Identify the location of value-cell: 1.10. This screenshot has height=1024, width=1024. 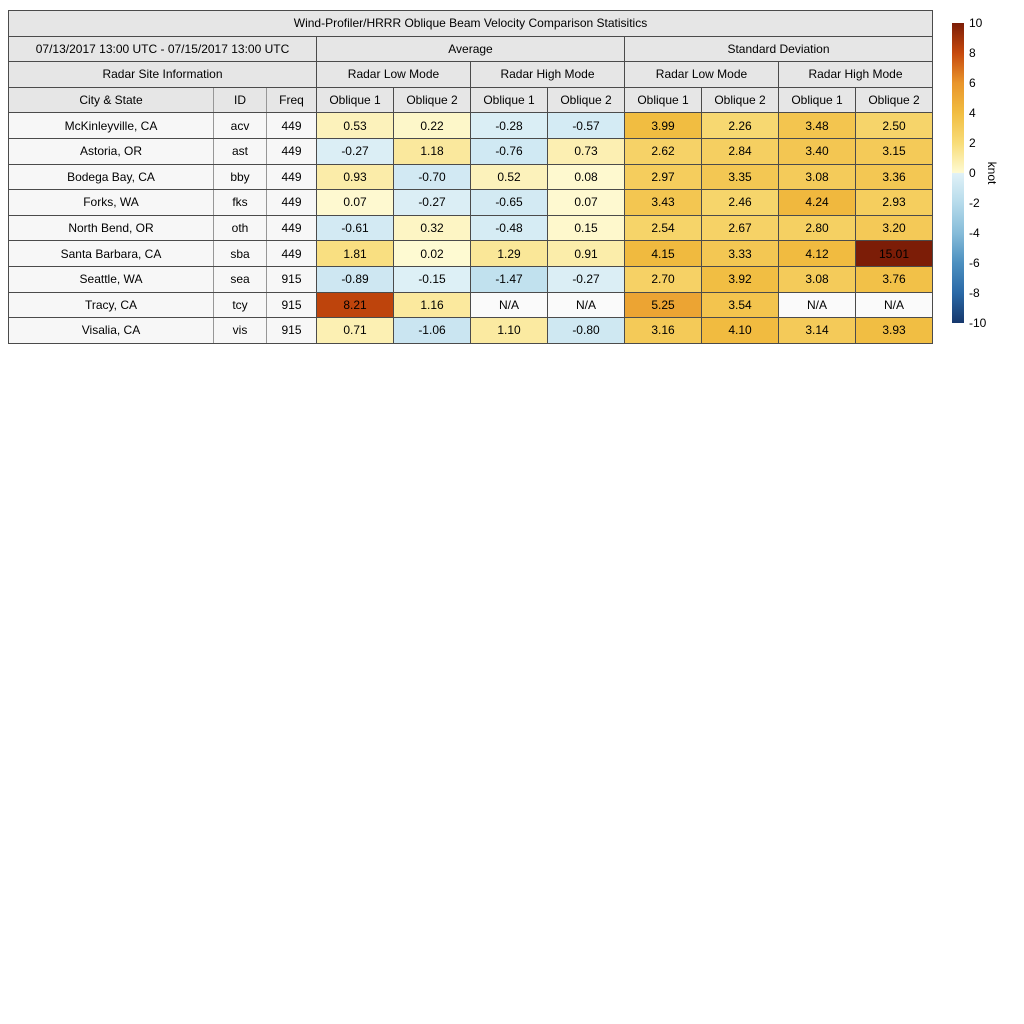
(509, 330).